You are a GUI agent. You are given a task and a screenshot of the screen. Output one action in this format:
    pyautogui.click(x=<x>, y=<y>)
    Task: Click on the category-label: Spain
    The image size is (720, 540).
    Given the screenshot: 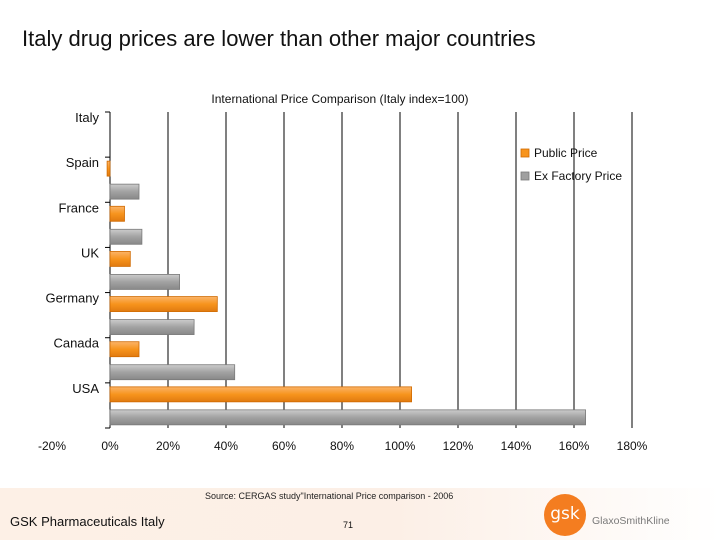 What is the action you would take?
    pyautogui.click(x=82, y=162)
    